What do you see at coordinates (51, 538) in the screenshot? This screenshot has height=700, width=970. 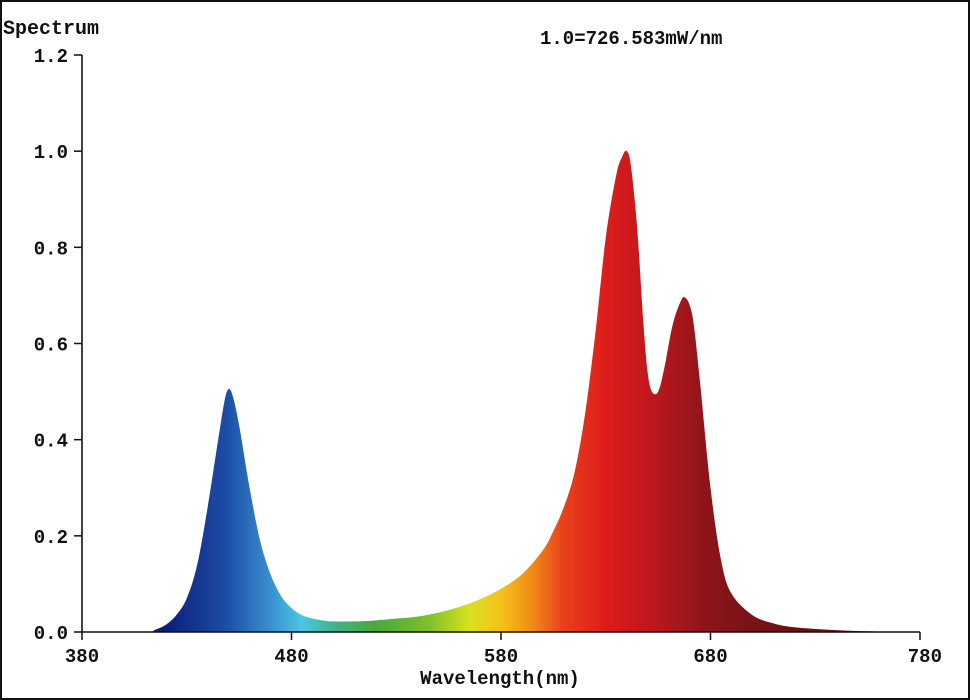 I see `y-tick-label: 0.2` at bounding box center [51, 538].